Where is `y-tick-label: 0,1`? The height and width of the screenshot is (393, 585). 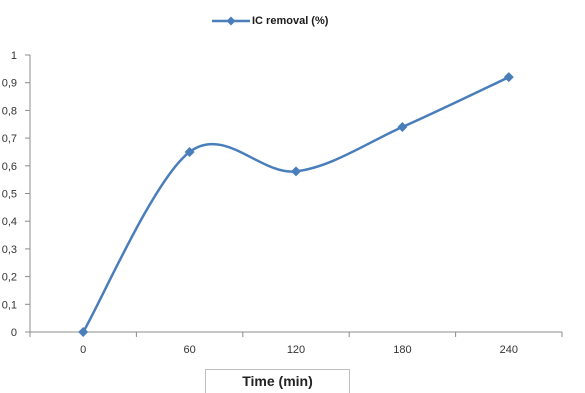
y-tick-label: 0,1 is located at coordinates (9, 305).